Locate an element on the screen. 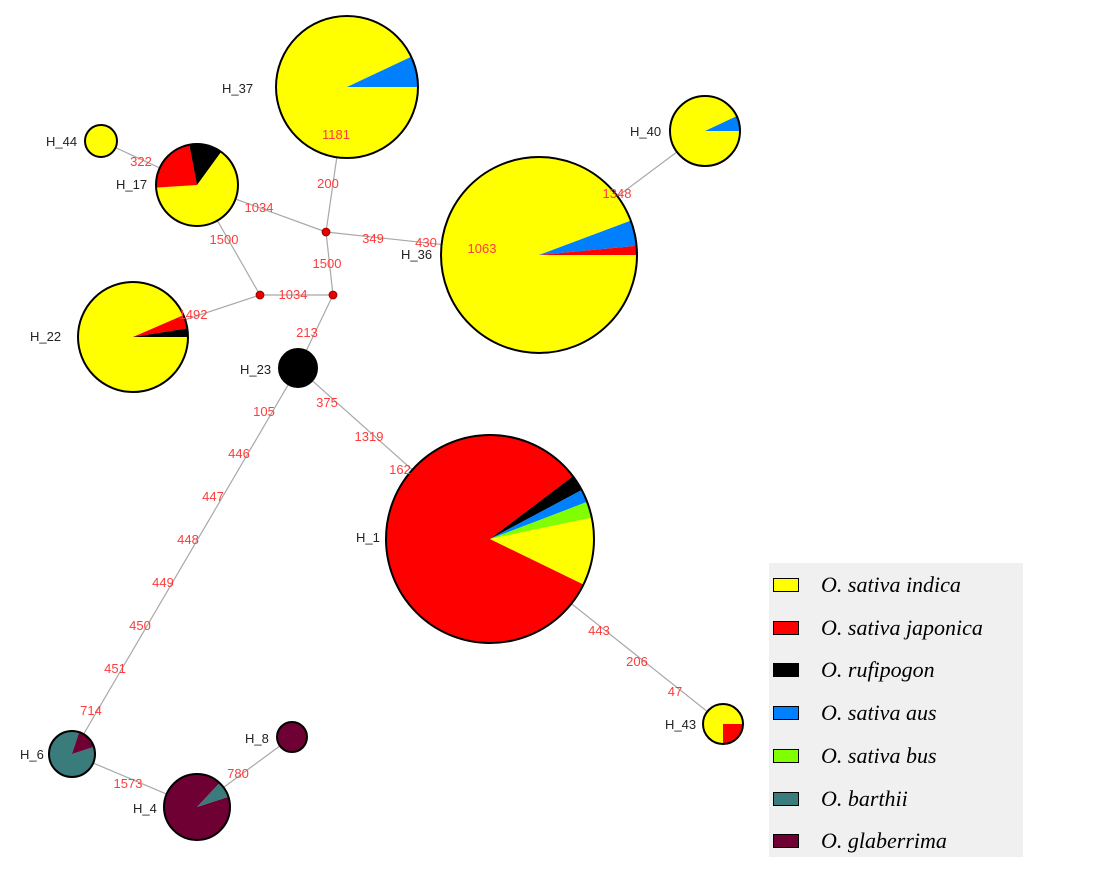 The image size is (1116, 884). legend-swatch-aus is located at coordinates (786, 713).